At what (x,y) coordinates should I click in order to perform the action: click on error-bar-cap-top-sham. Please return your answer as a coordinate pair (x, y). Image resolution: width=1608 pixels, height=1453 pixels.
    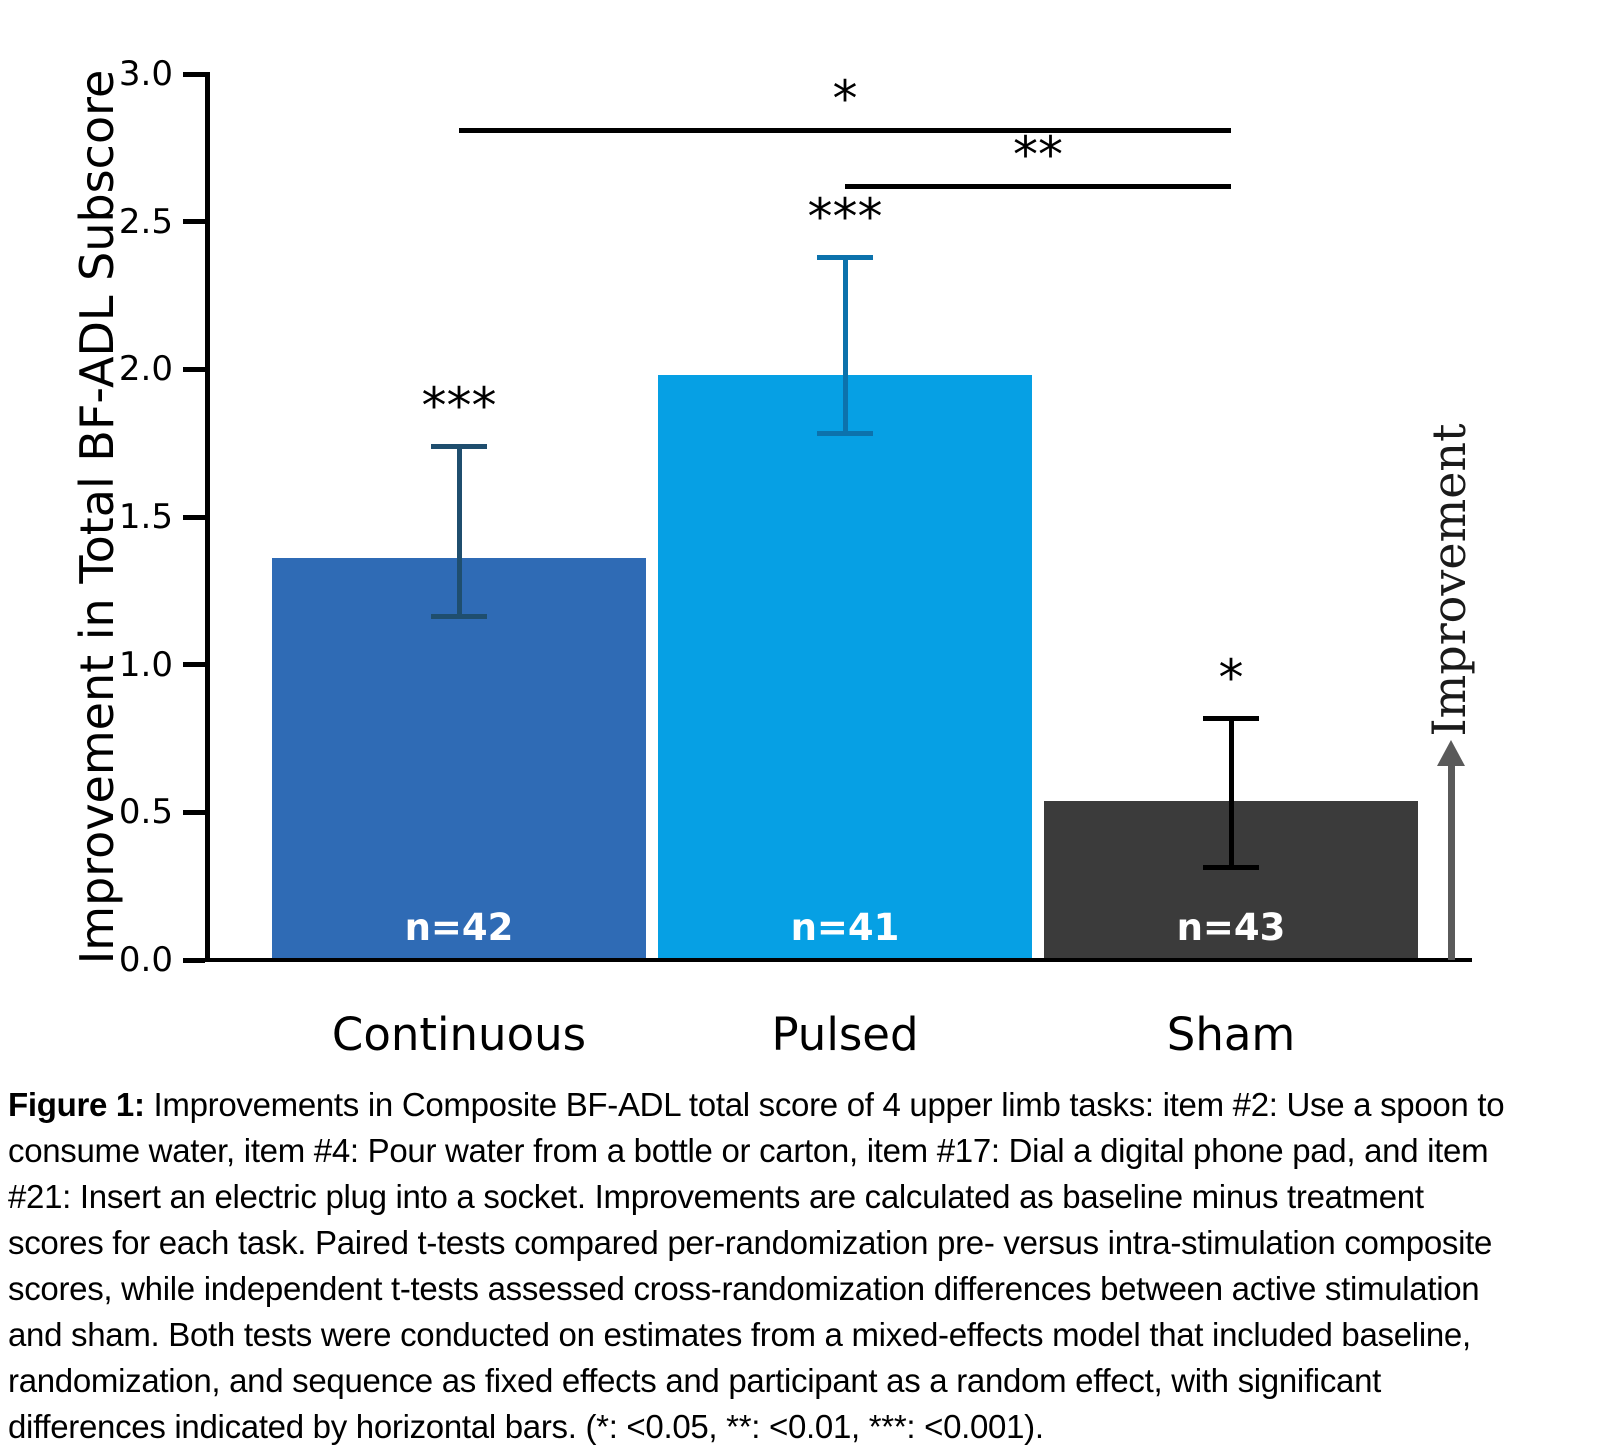
    Looking at the image, I should click on (1231, 718).